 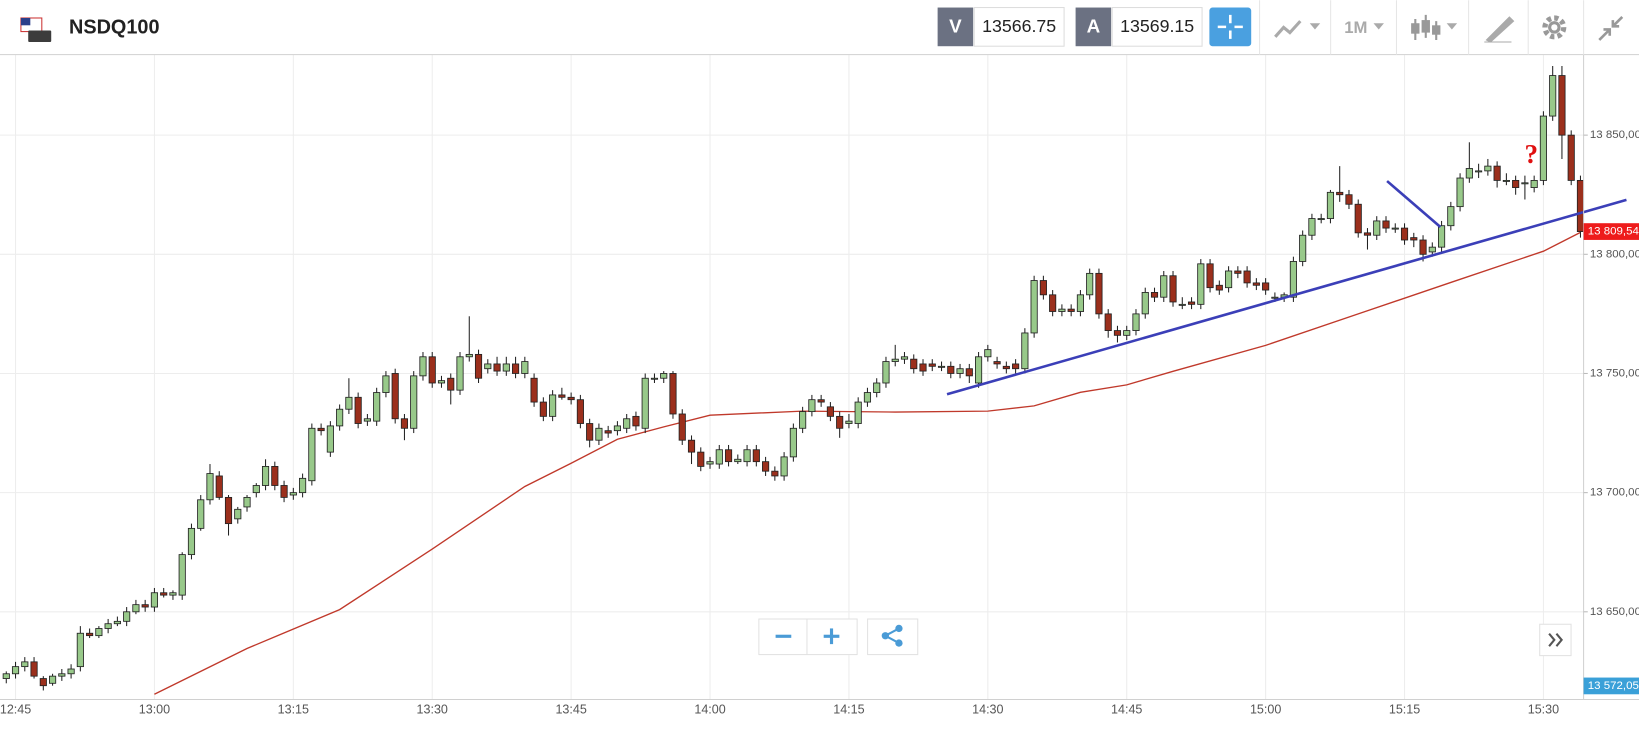 What do you see at coordinates (1288, 29) in the screenshot?
I see `chart-type-button` at bounding box center [1288, 29].